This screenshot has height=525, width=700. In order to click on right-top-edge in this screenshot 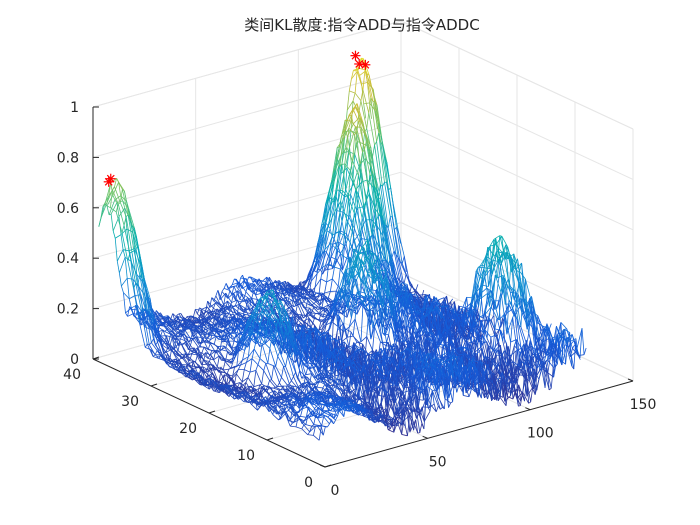, I will do `click(517, 75)`.